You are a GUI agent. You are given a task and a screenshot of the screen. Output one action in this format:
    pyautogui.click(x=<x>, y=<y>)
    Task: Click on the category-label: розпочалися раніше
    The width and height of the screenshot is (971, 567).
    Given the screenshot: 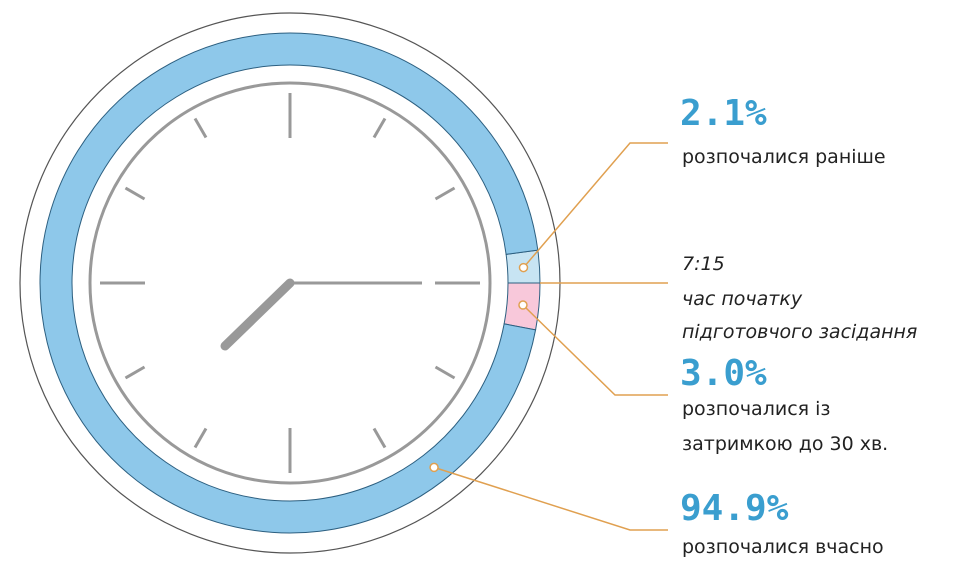 What is the action you would take?
    pyautogui.click(x=784, y=157)
    